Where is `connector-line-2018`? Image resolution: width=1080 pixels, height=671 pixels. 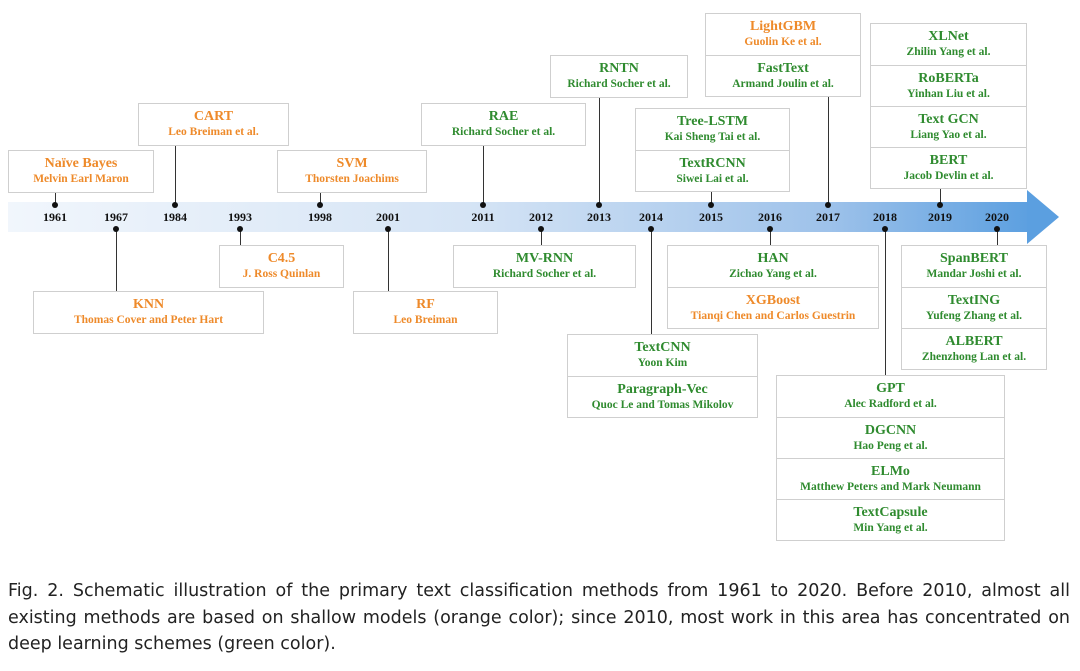 connector-line-2018 is located at coordinates (885, 302).